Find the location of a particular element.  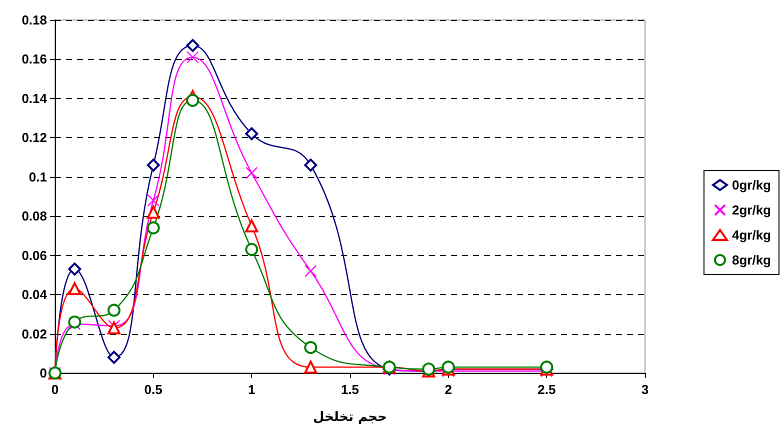

legend-label: 0gr/kg is located at coordinates (752, 185).